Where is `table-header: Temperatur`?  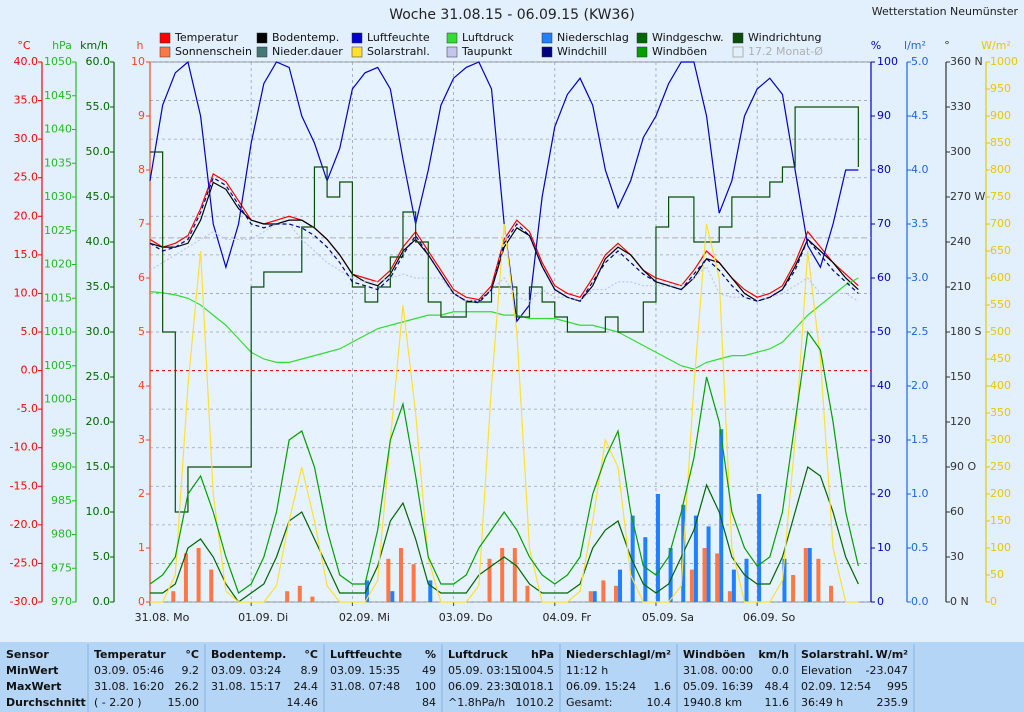 table-header: Temperatur is located at coordinates (130, 654).